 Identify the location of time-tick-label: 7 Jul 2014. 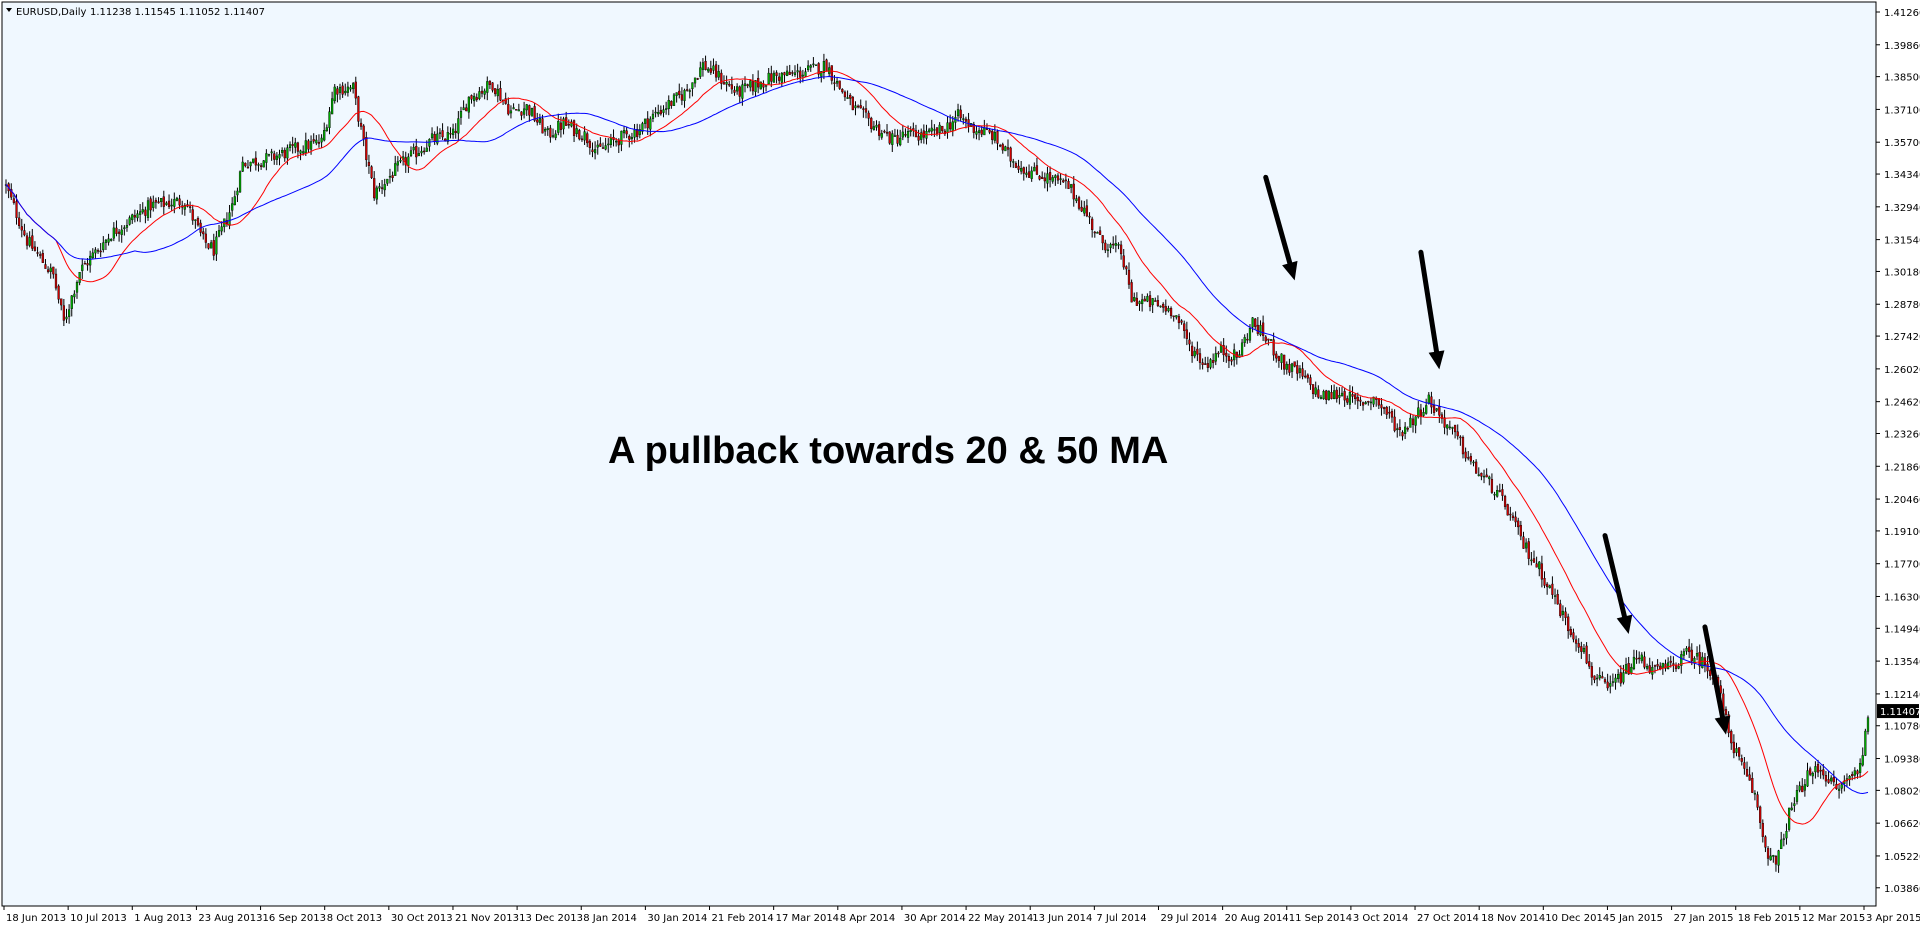
(1121, 918).